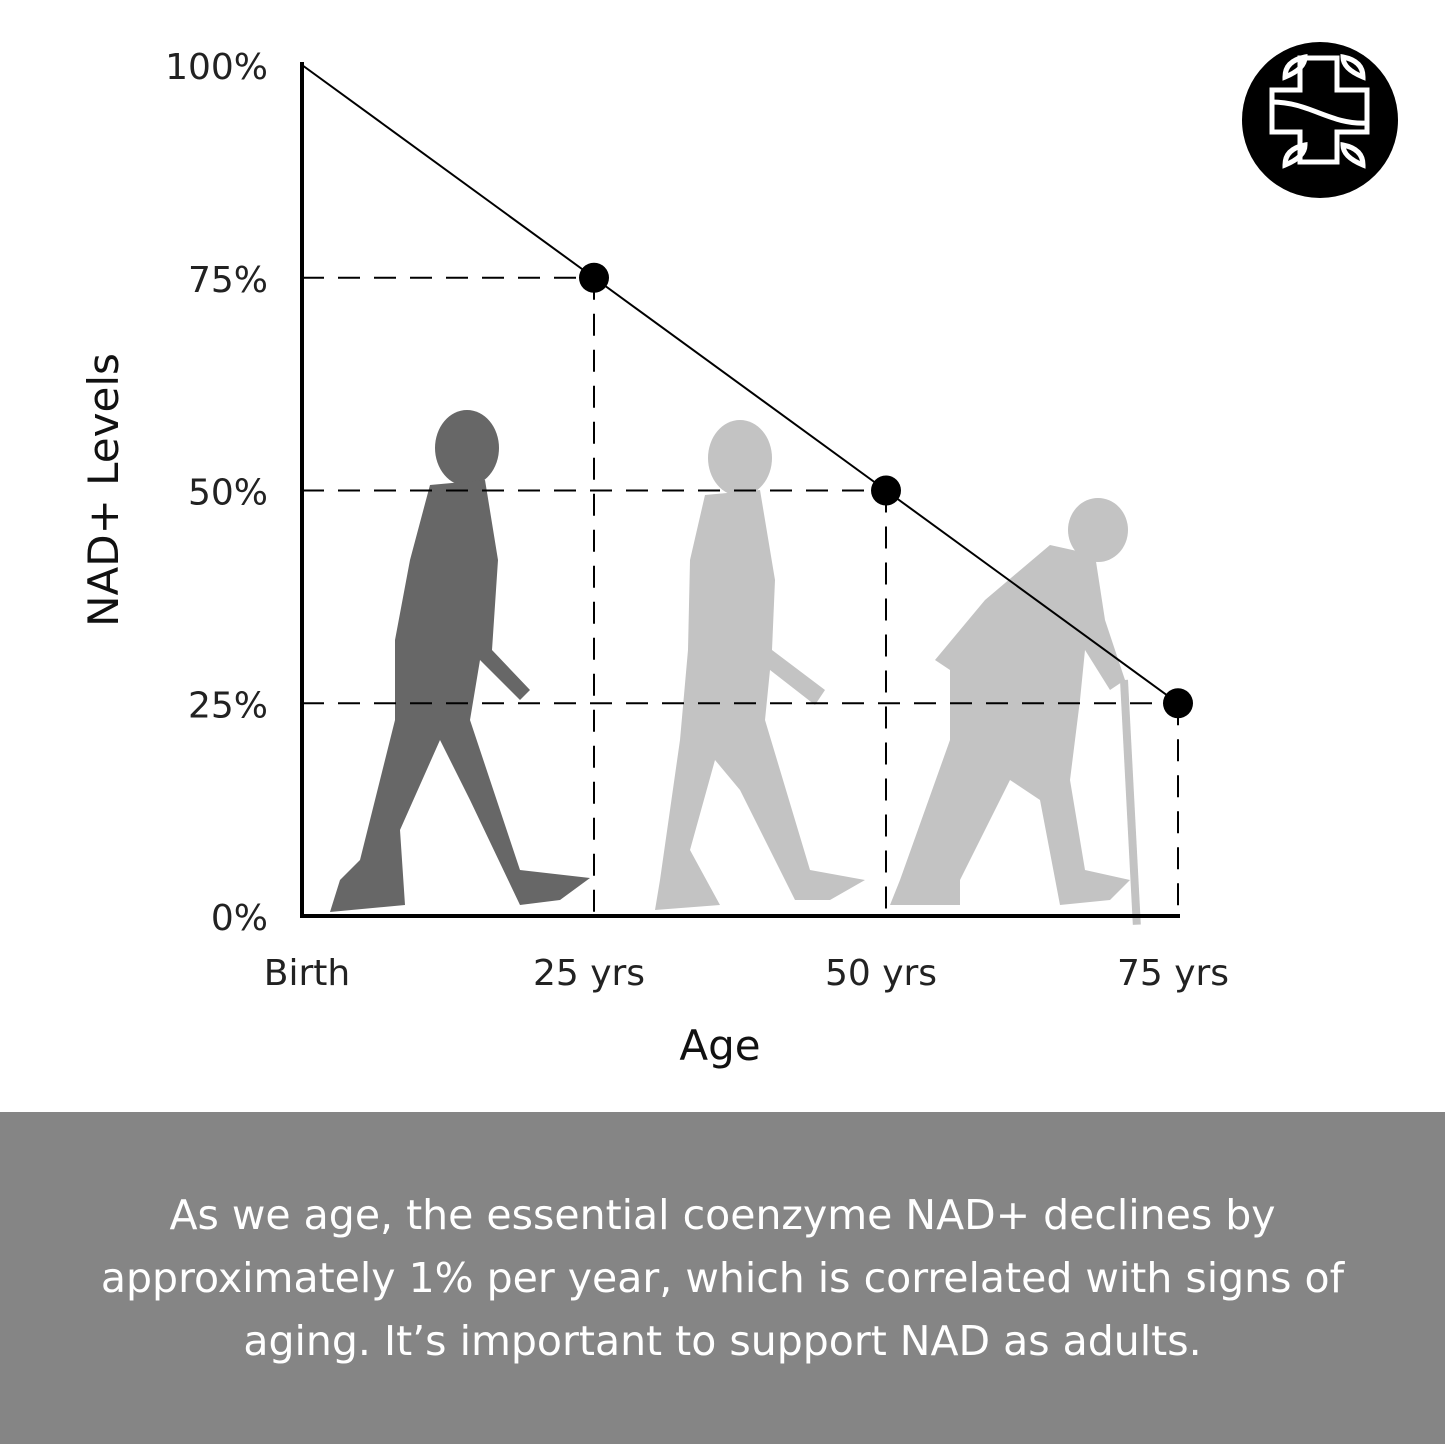 Image resolution: width=1445 pixels, height=1444 pixels. Describe the element at coordinates (1015, 711) in the screenshot. I see `elderly-man-silhouette` at that location.